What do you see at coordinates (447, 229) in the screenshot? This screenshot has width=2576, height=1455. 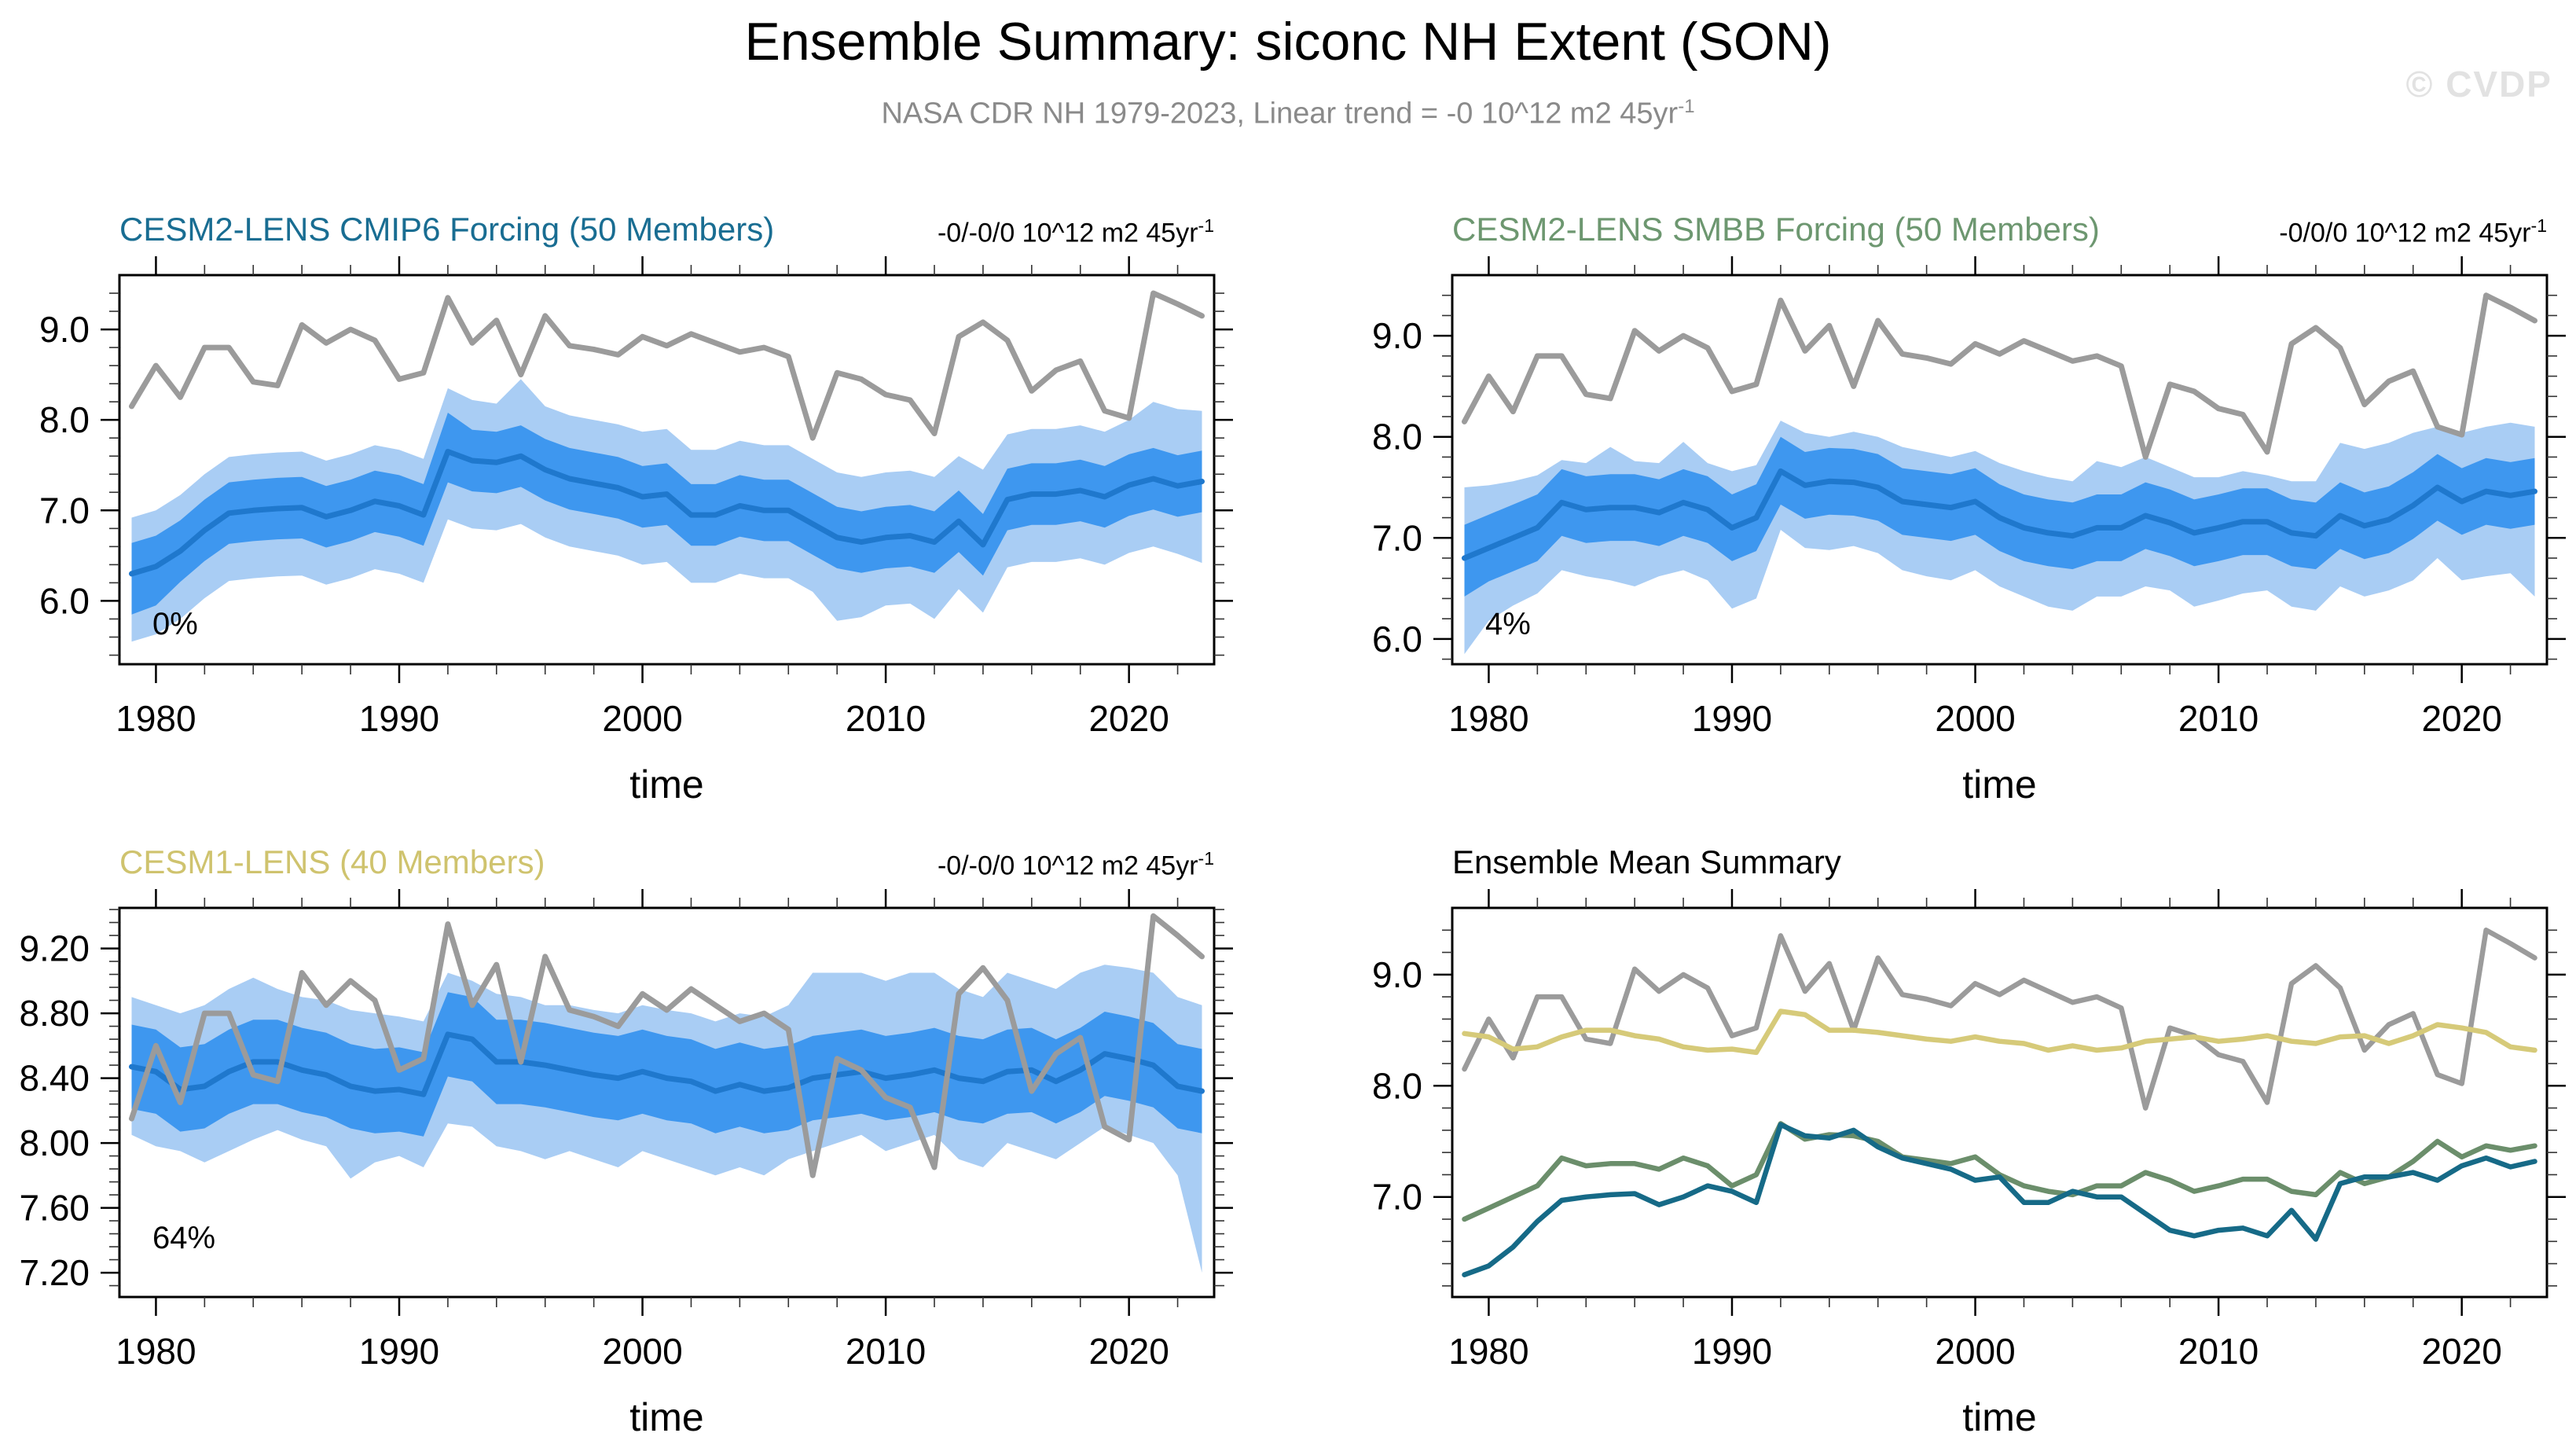 I see `panel-title-cmip6: CESM2-LENS CMIP6 Forcing (50 Members)` at bounding box center [447, 229].